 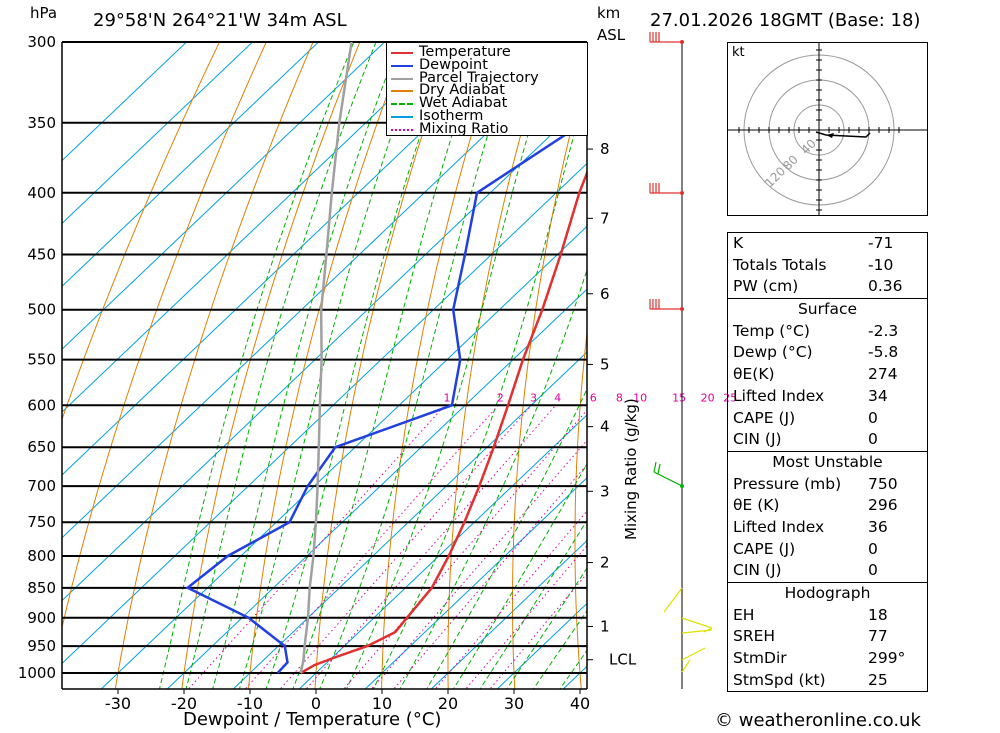 I want to click on index-value: 0.36, so click(x=885, y=286).